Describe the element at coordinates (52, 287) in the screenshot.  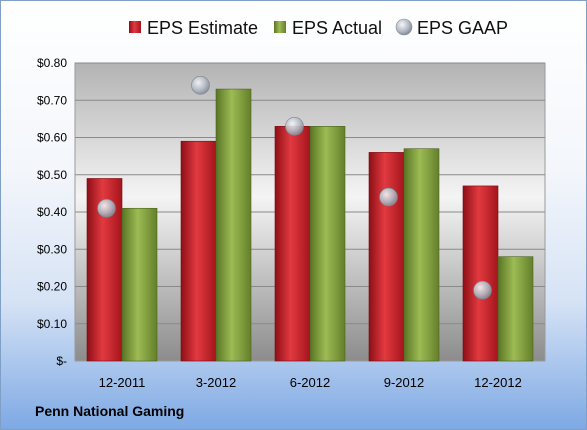
I see `y-tick-label: $0.20` at that location.